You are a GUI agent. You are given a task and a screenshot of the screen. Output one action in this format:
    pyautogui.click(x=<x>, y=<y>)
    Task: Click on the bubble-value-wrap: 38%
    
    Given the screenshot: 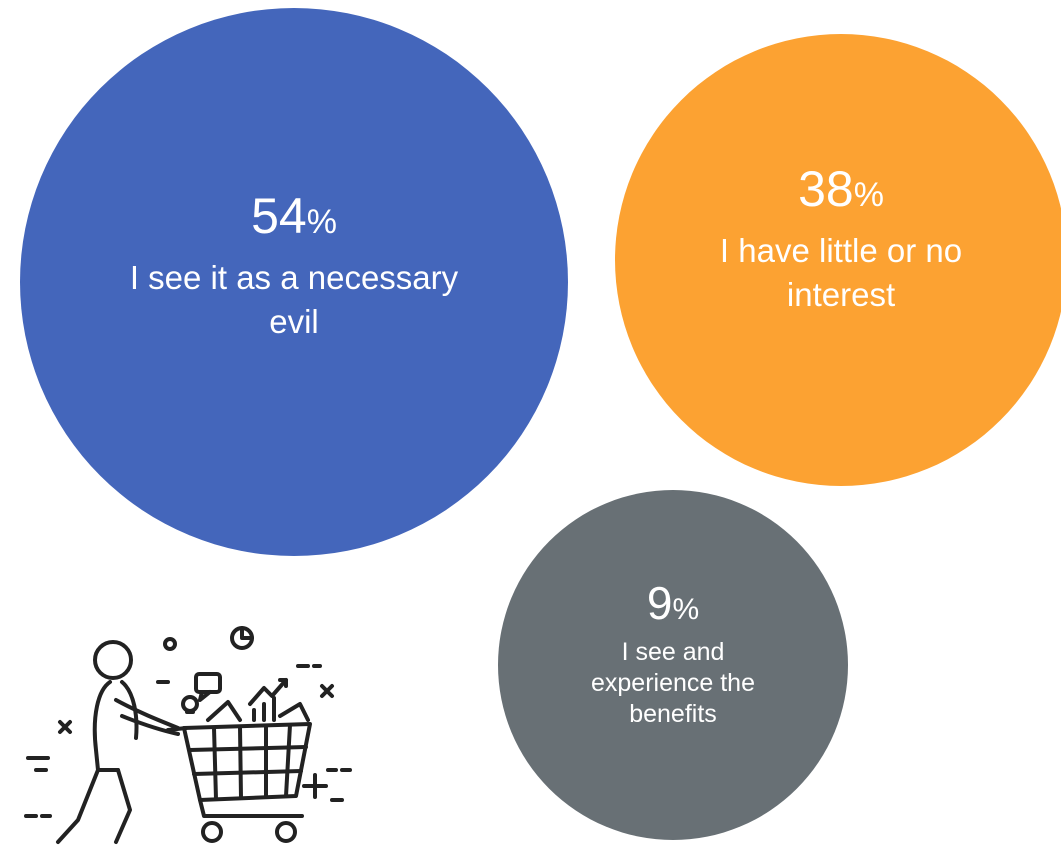 What is the action you would take?
    pyautogui.click(x=841, y=189)
    